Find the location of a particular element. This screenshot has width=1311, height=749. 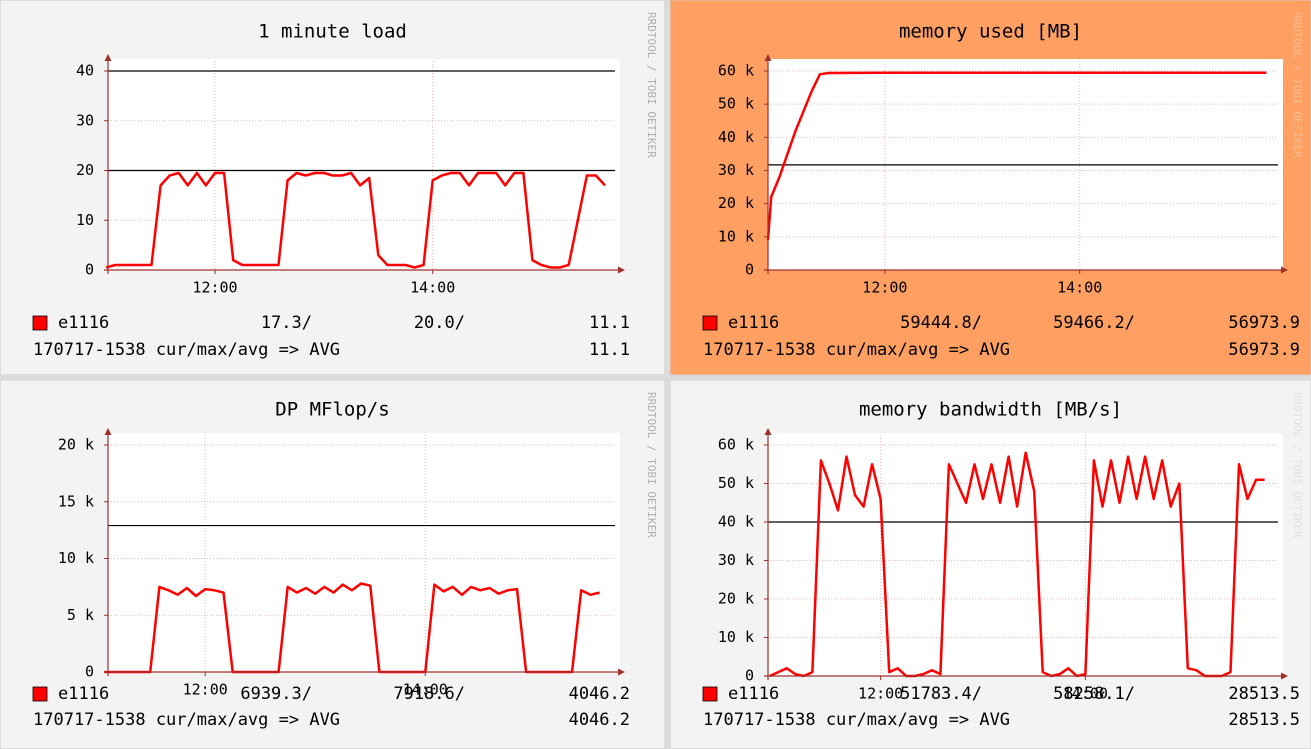

legend-avg: 56973.9 is located at coordinates (1264, 323).